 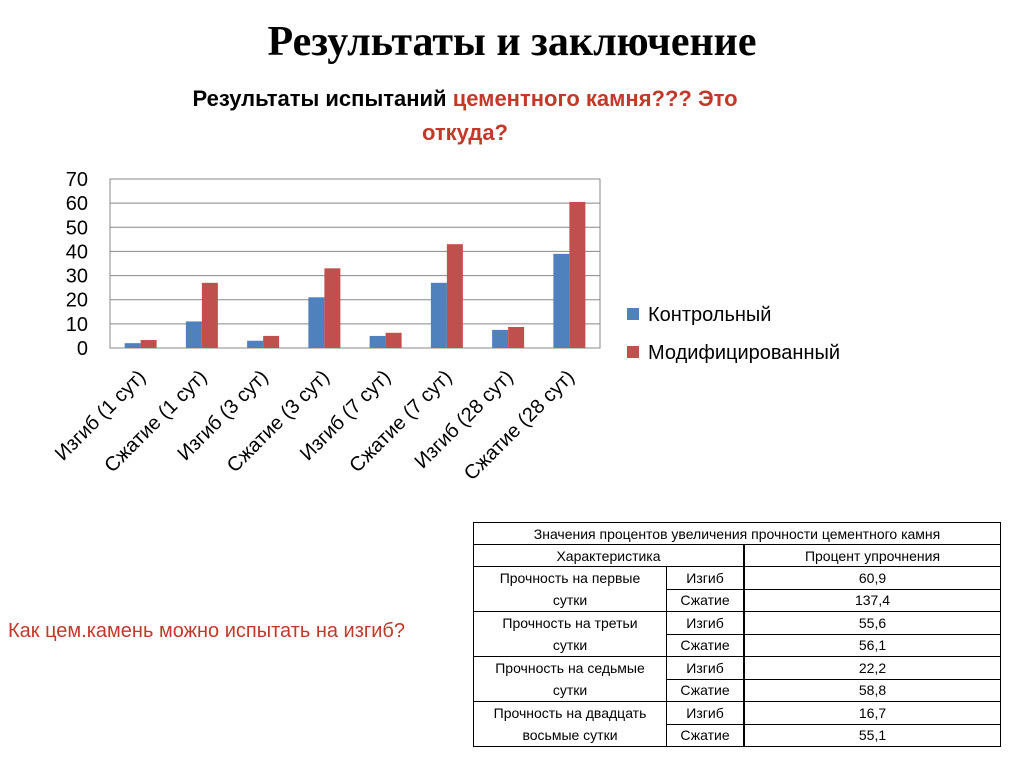 I want to click on plot-area, so click(x=355, y=263).